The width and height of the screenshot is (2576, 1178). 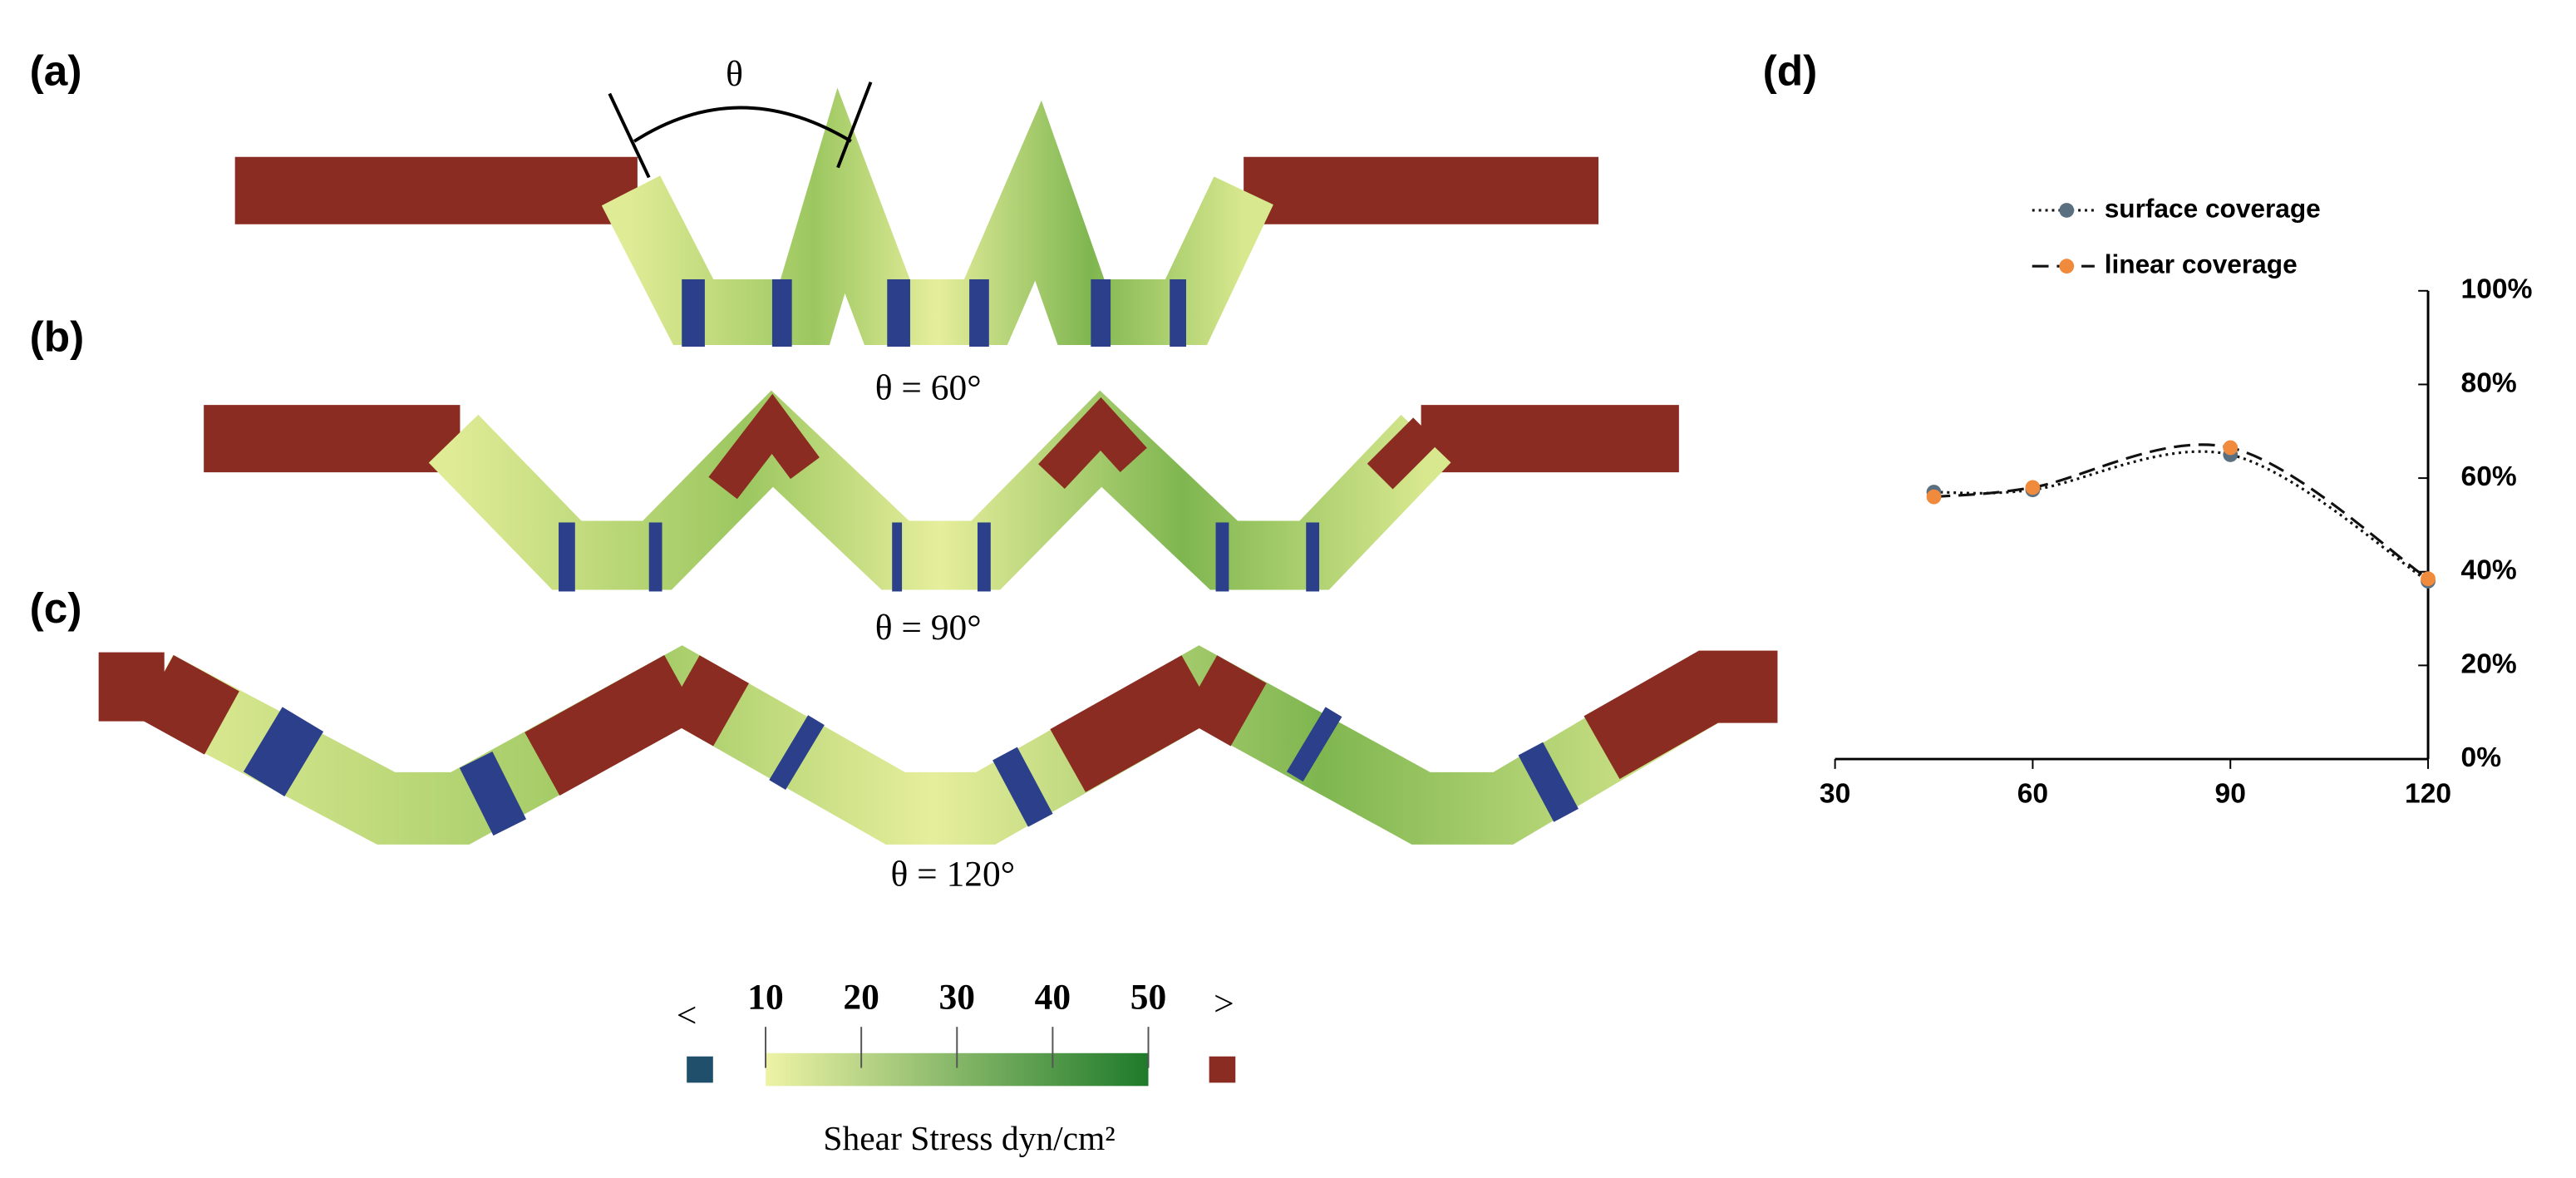 I want to click on colorbar-low, so click(x=700, y=1069).